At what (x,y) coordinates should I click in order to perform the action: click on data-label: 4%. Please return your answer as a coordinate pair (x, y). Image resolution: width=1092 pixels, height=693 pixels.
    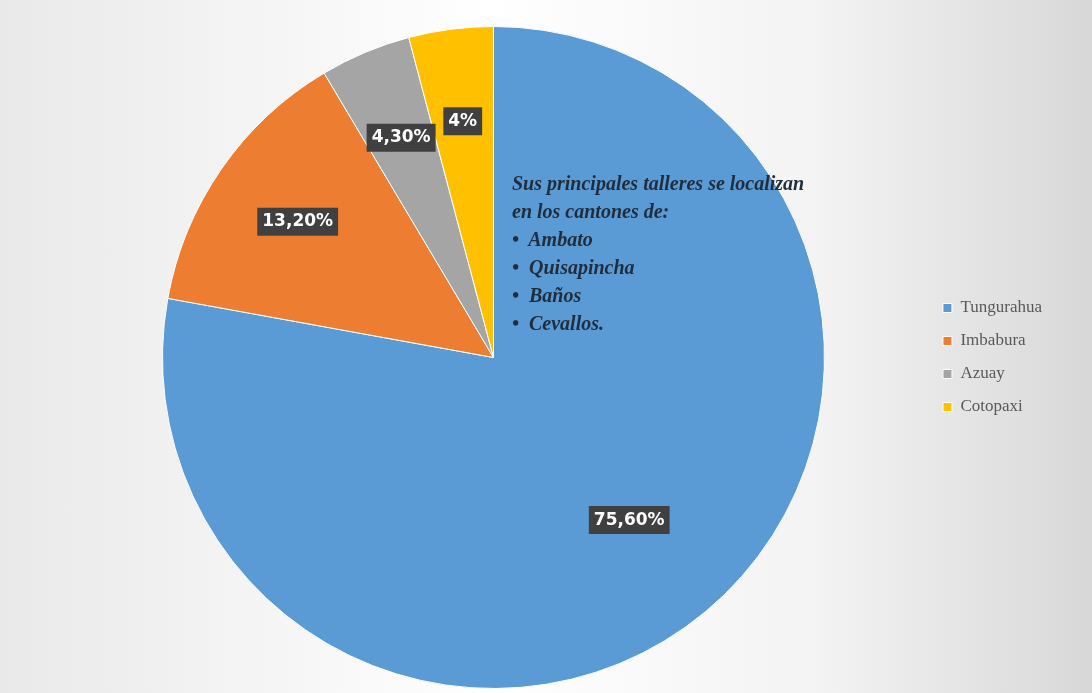
    Looking at the image, I should click on (463, 119).